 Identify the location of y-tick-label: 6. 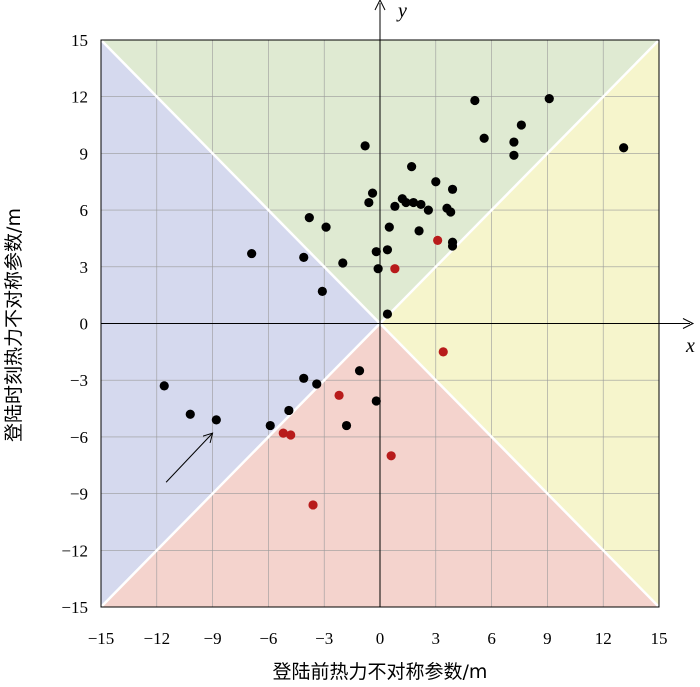
(84, 210).